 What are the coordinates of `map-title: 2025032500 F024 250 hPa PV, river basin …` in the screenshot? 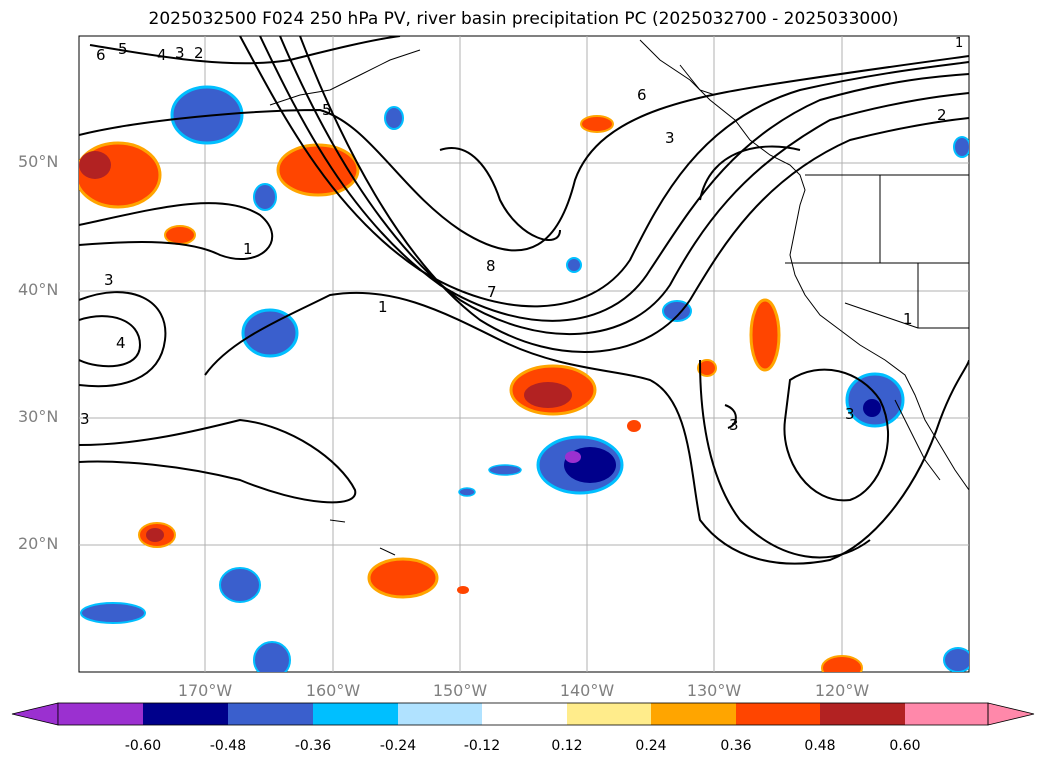 It's located at (523, 19).